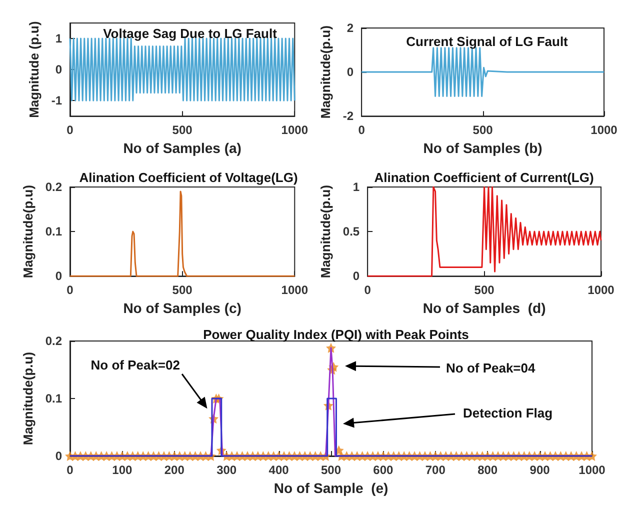 The width and height of the screenshot is (622, 509). I want to click on y-tick-label: 2, so click(350, 28).